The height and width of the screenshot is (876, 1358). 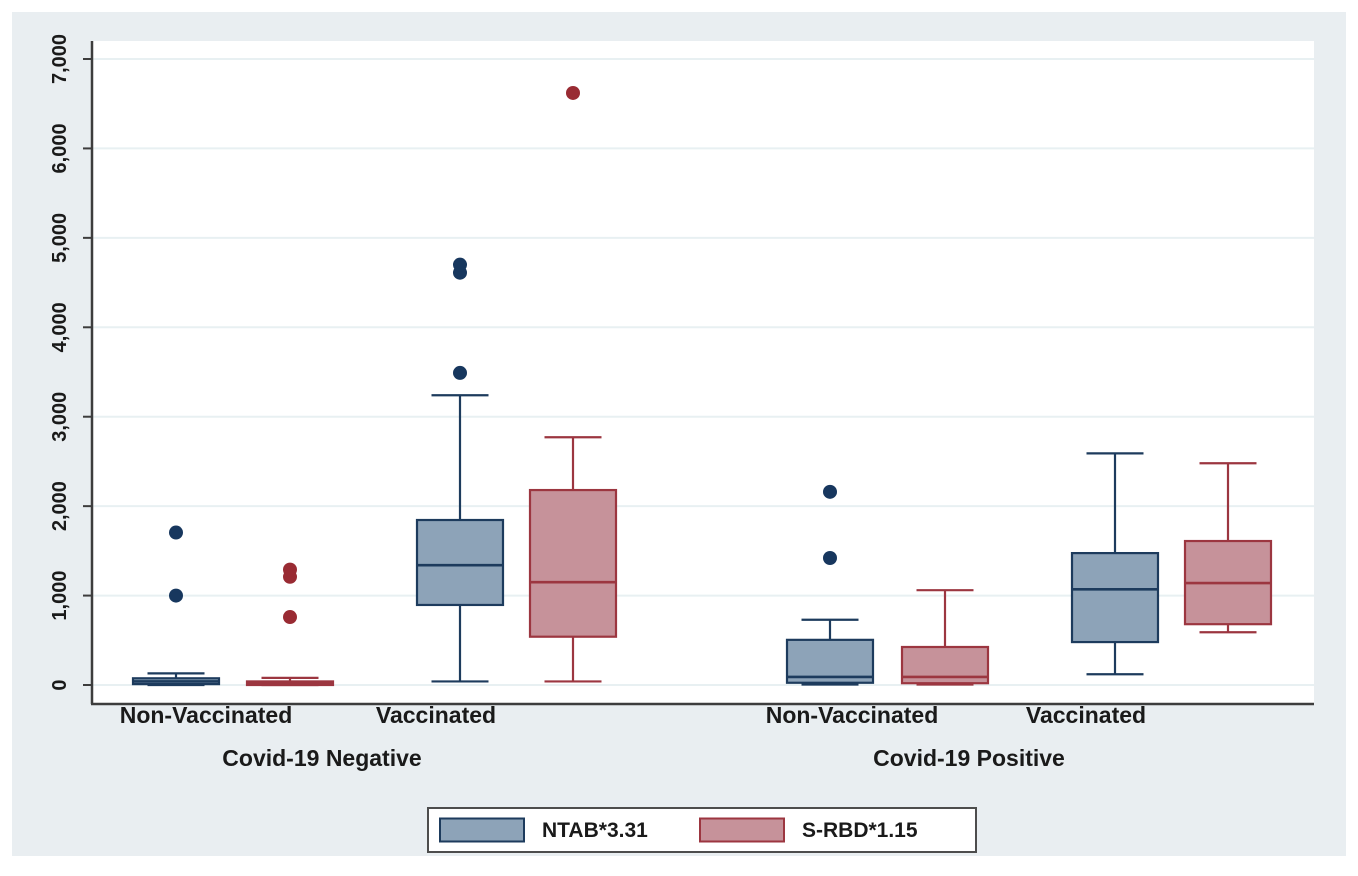 I want to click on y-tick-label: 6,000, so click(x=60, y=148).